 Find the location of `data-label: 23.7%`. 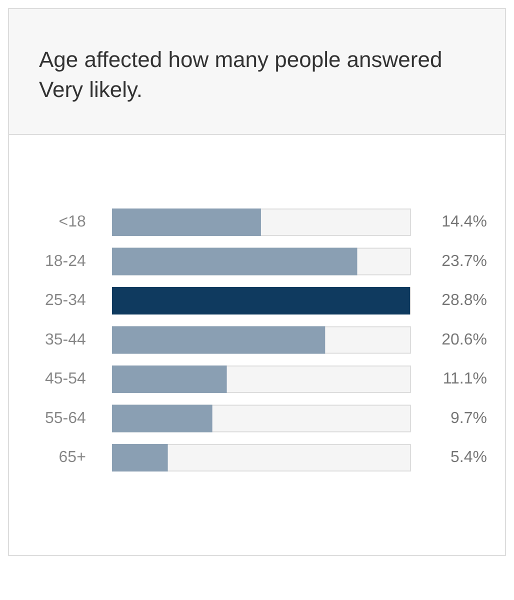

data-label: 23.7% is located at coordinates (464, 261).